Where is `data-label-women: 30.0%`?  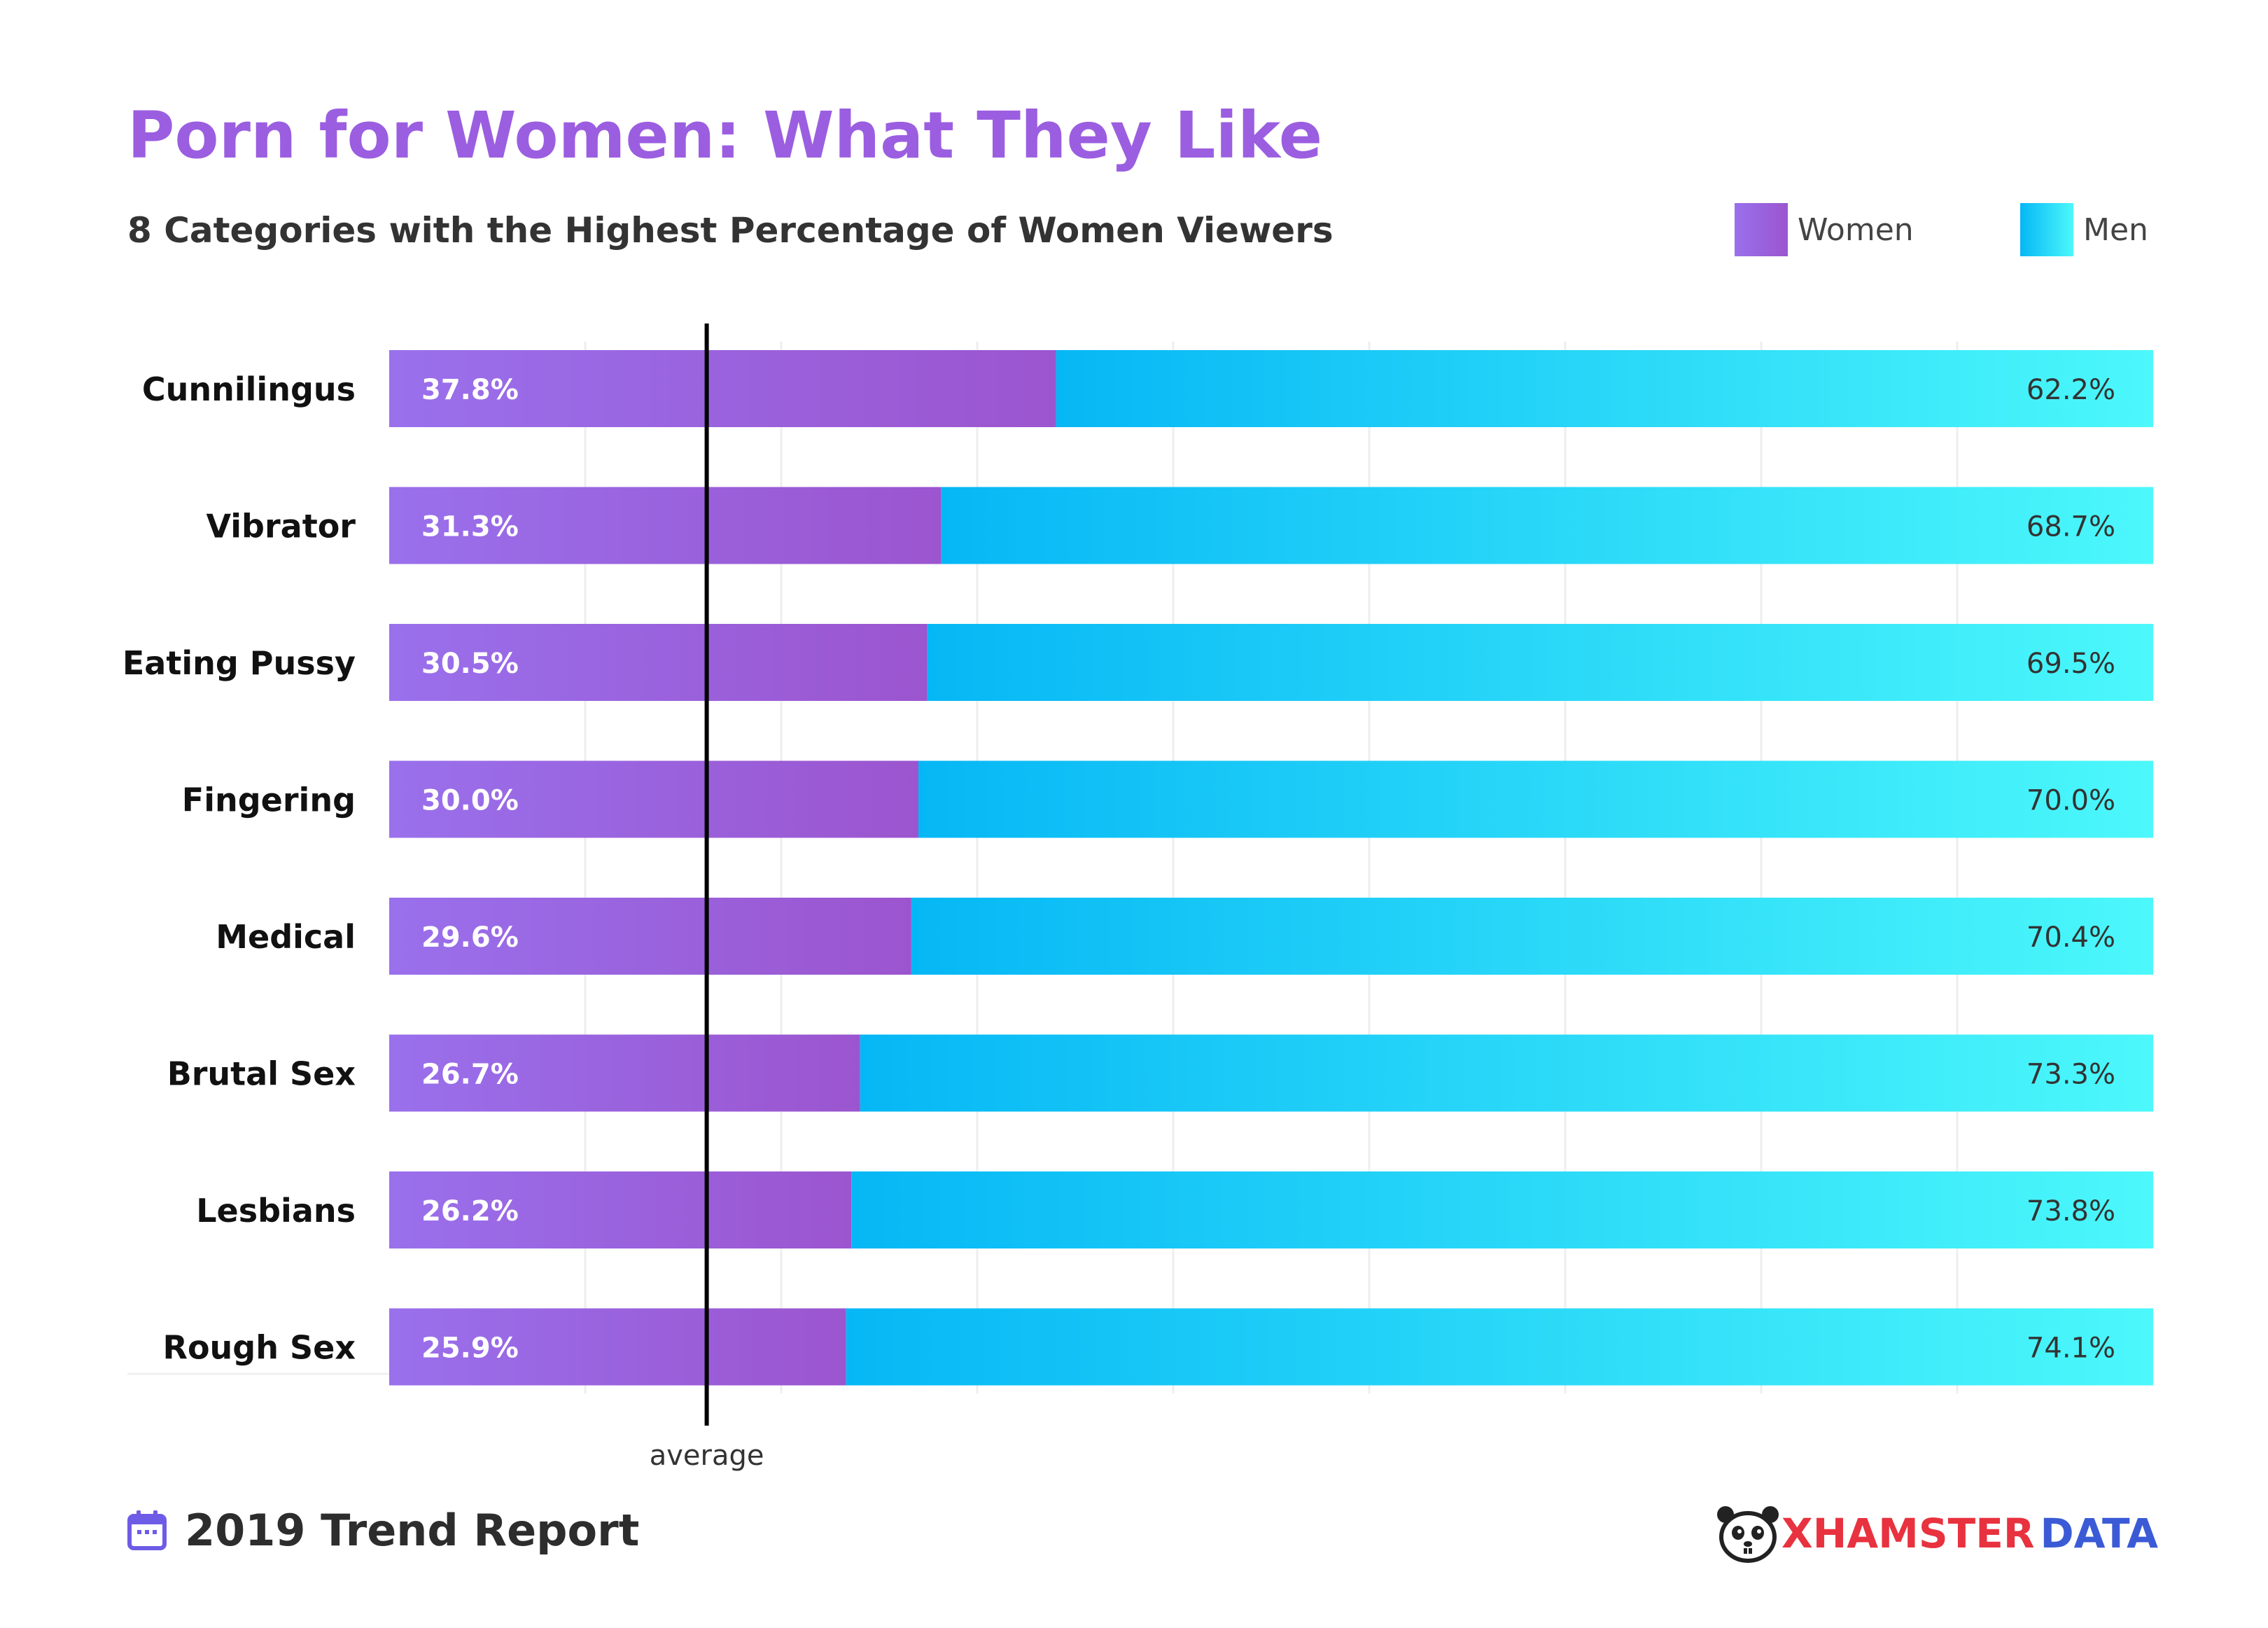 data-label-women: 30.0% is located at coordinates (470, 801).